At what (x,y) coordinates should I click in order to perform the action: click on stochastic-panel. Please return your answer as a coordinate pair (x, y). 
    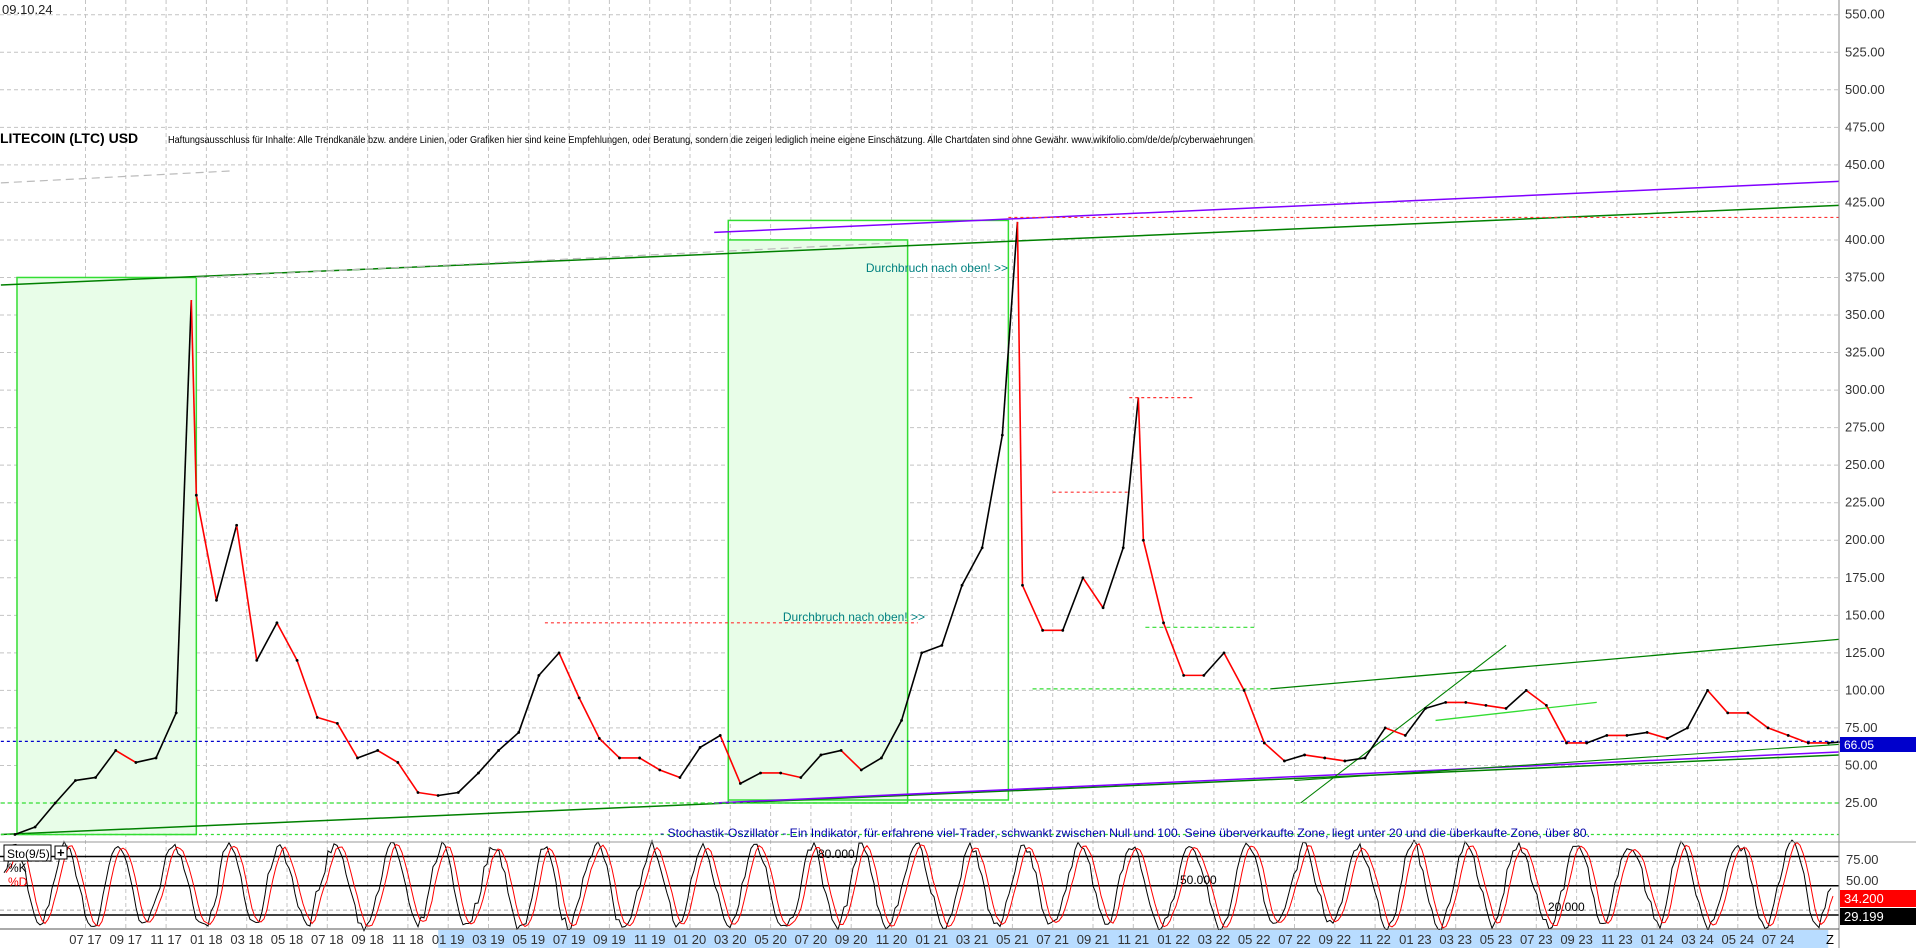
    Looking at the image, I should click on (919, 886).